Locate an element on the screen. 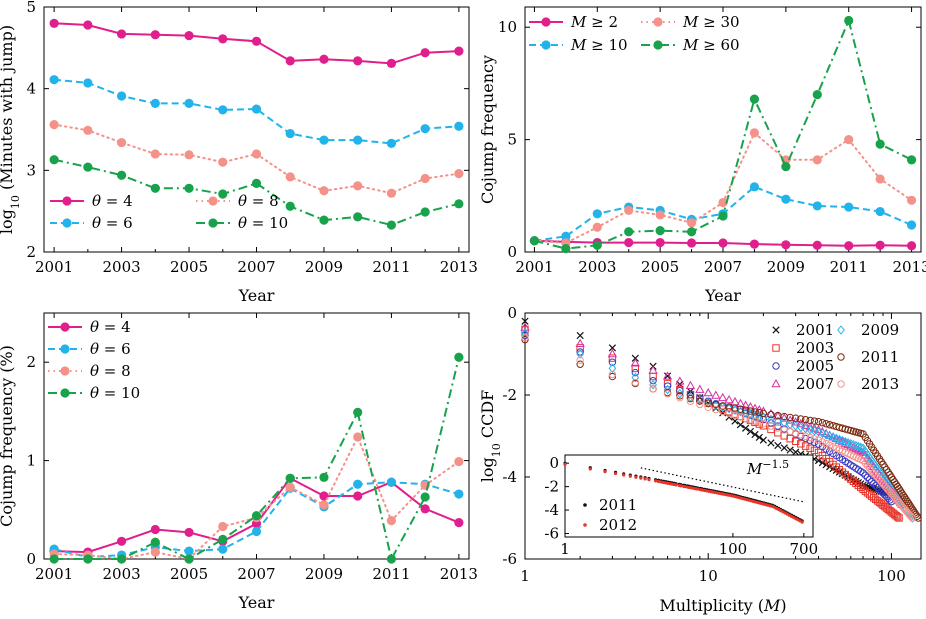 The height and width of the screenshot is (619, 926). y-axis-label-pre: log is located at coordinates (487, 469).